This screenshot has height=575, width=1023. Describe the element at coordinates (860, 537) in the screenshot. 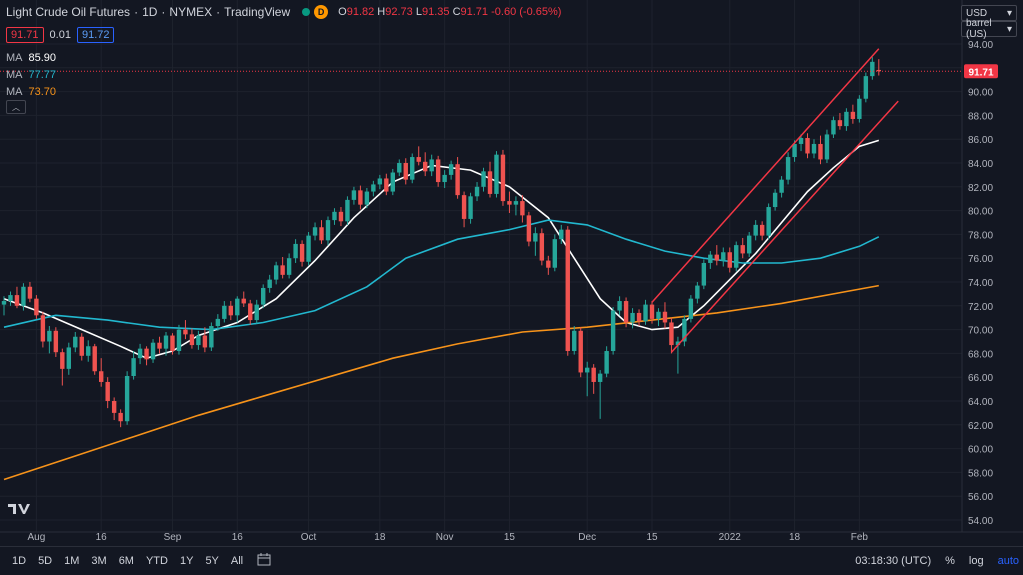

I see `x-tick-label: Feb` at that location.